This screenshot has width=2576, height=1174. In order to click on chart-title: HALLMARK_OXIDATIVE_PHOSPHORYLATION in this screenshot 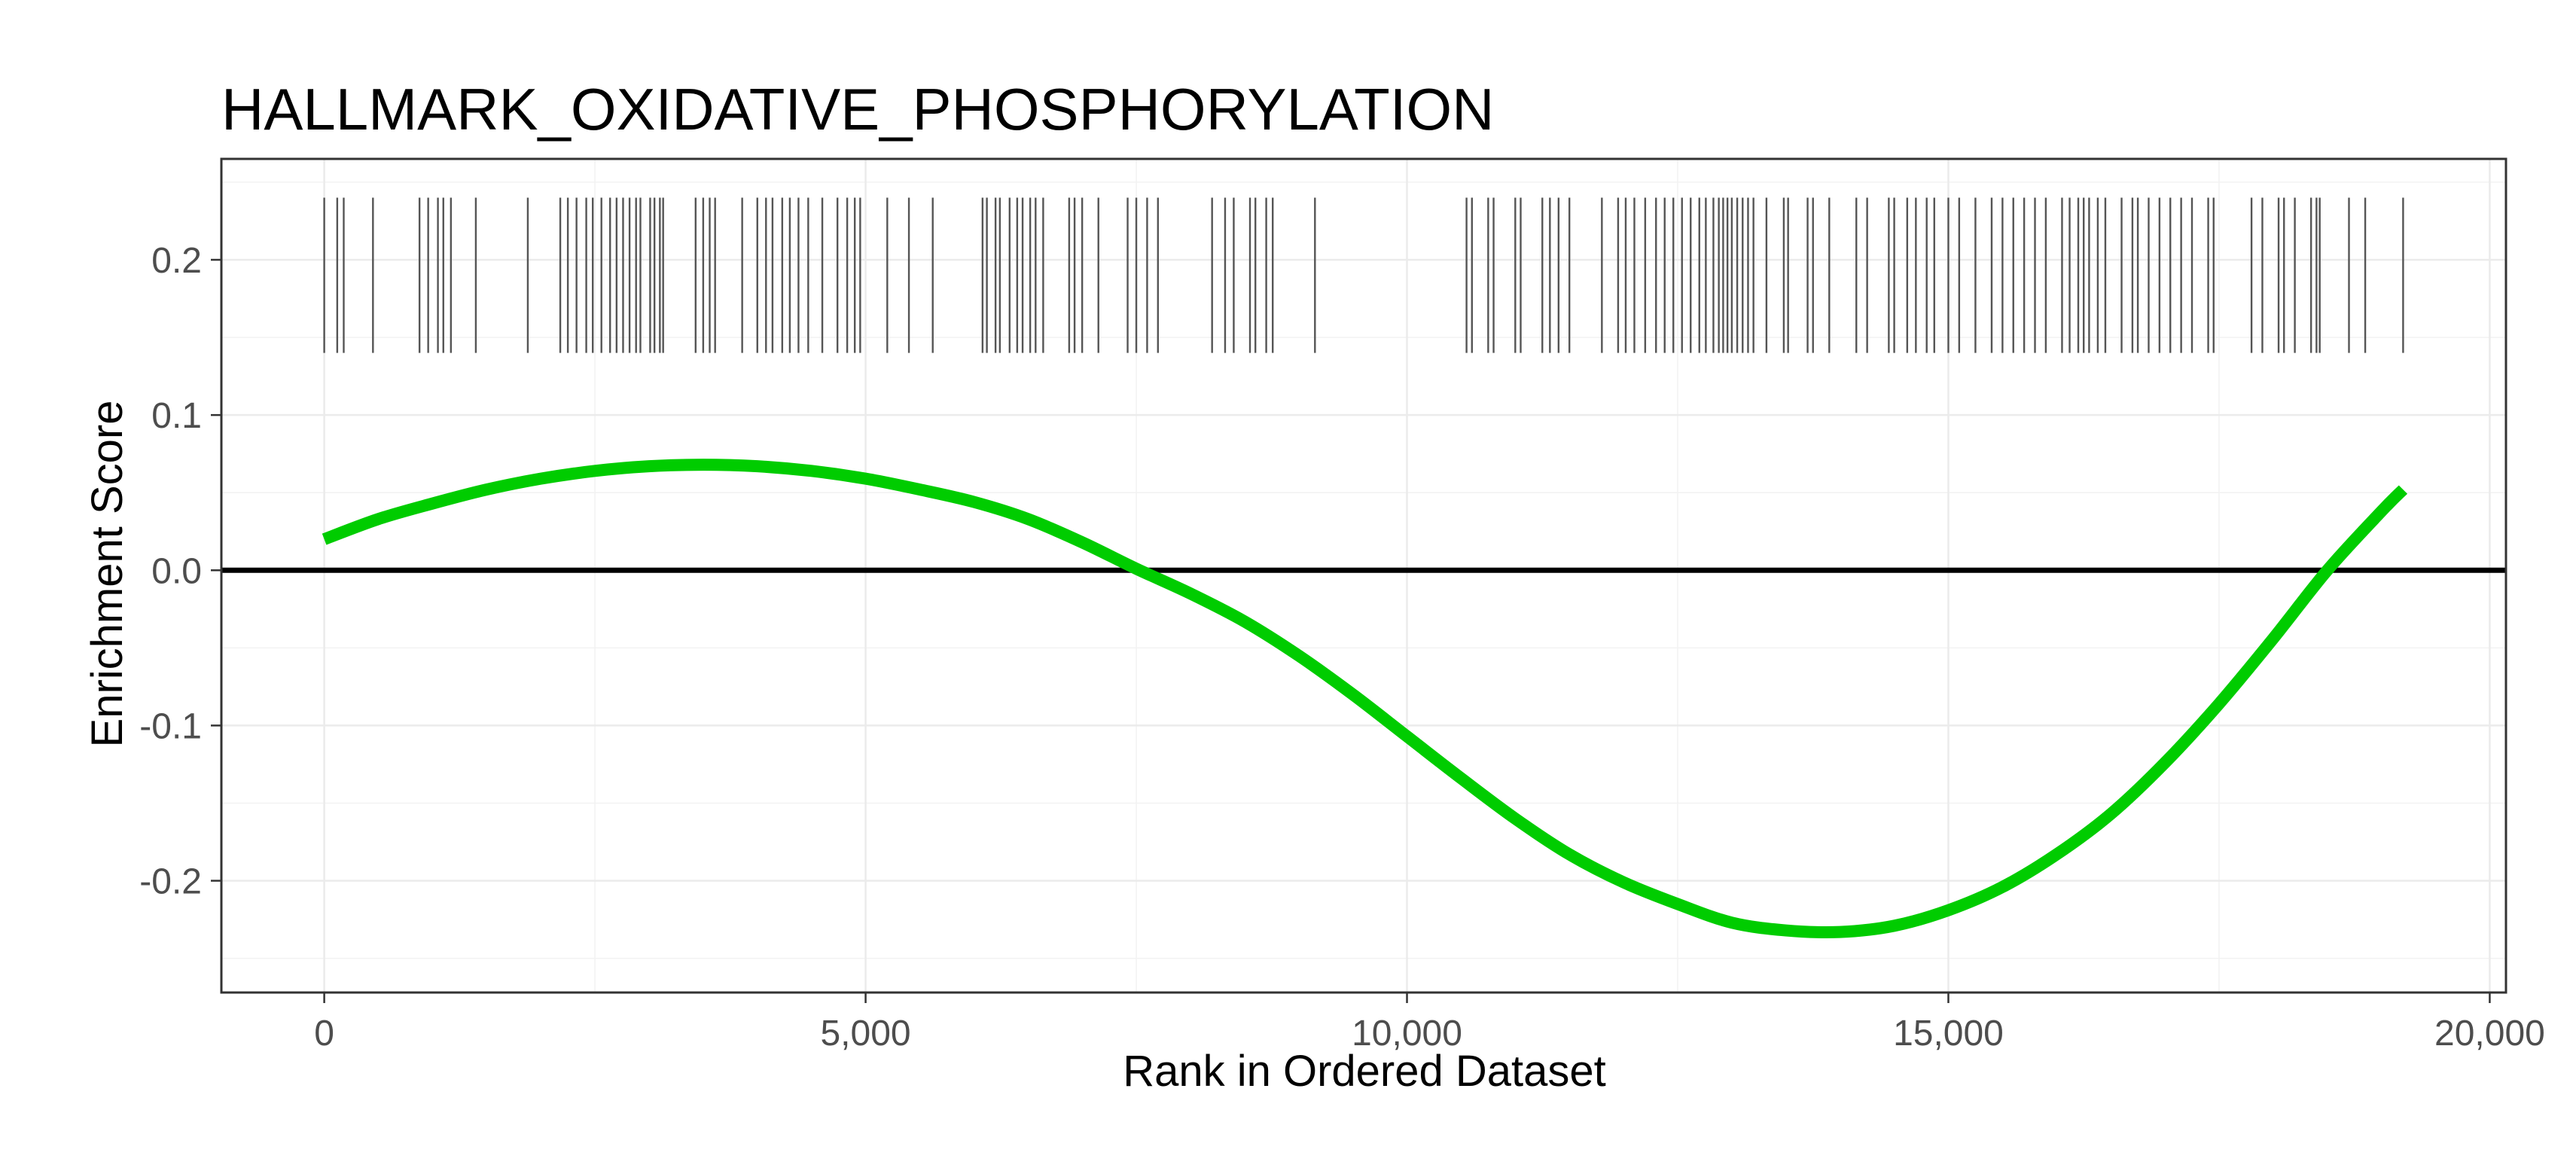, I will do `click(857, 109)`.